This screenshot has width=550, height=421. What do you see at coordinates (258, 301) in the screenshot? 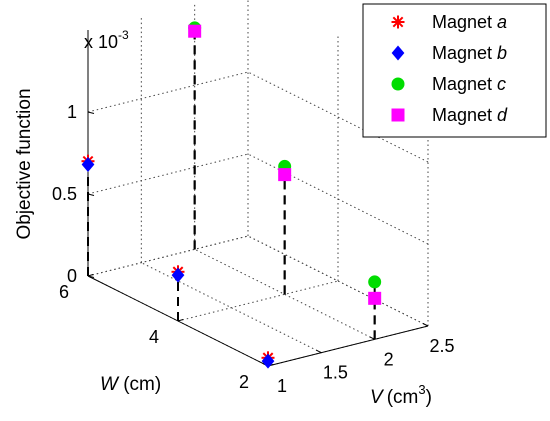
I see `grid-line-floor-w` at bounding box center [258, 301].